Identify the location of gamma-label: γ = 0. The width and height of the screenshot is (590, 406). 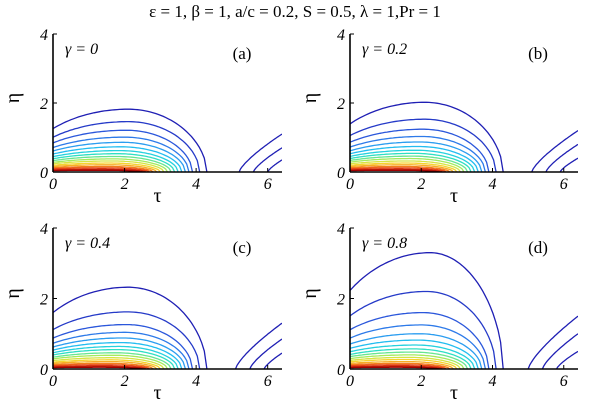
(81, 49).